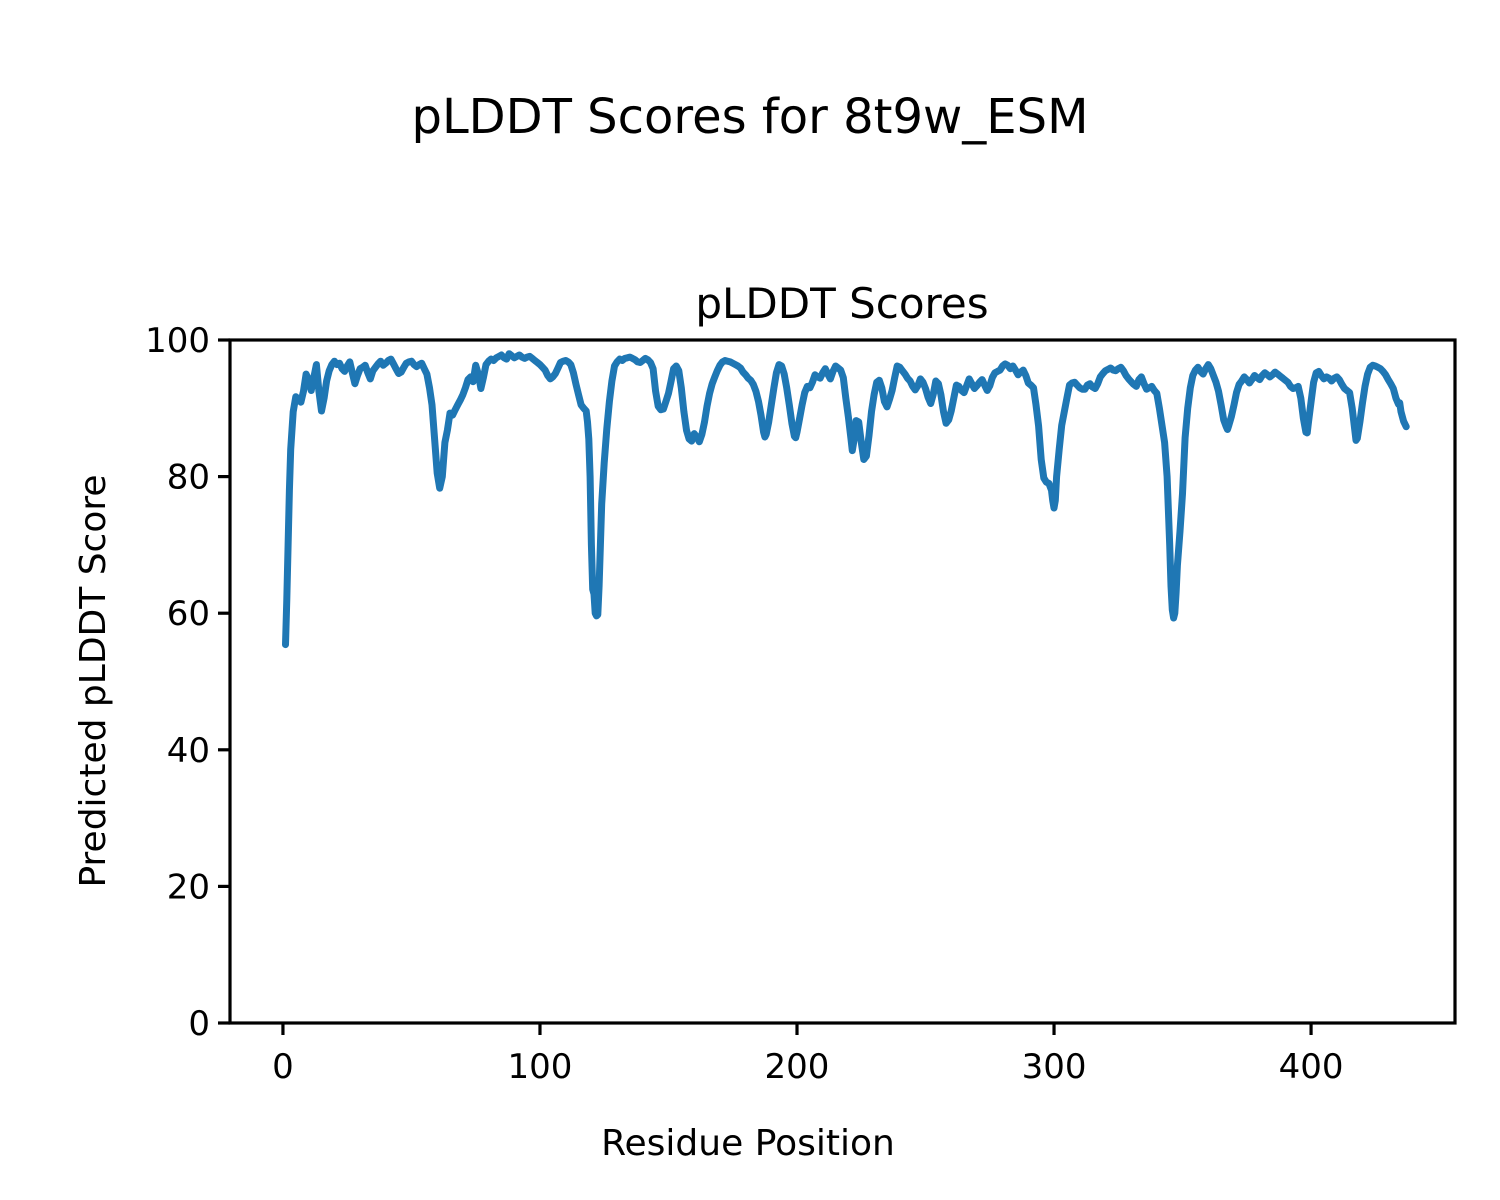  What do you see at coordinates (93, 680) in the screenshot?
I see `y-axis-label: Predicted pLDDT Score` at bounding box center [93, 680].